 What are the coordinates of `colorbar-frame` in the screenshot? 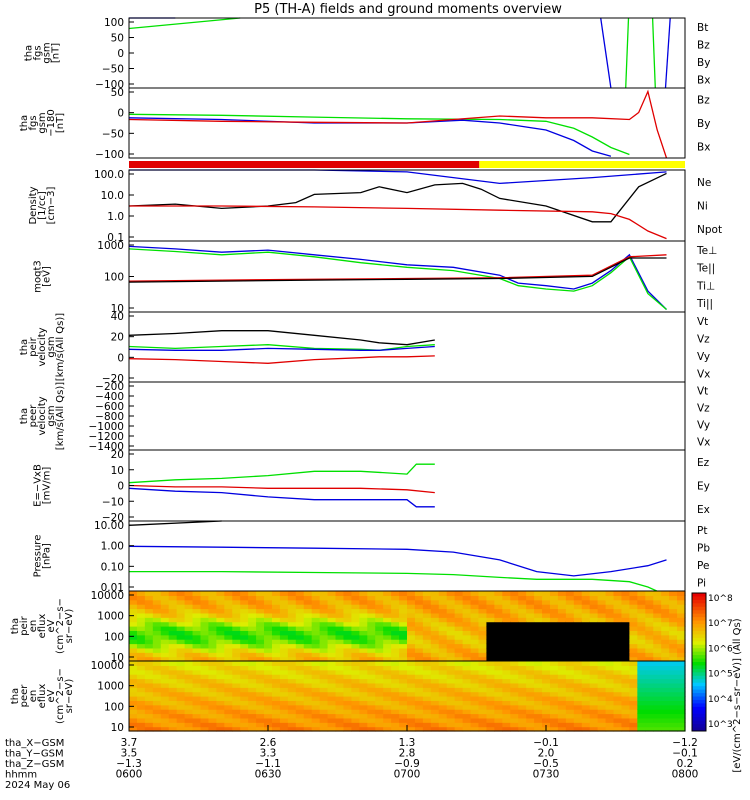 It's located at (699, 662).